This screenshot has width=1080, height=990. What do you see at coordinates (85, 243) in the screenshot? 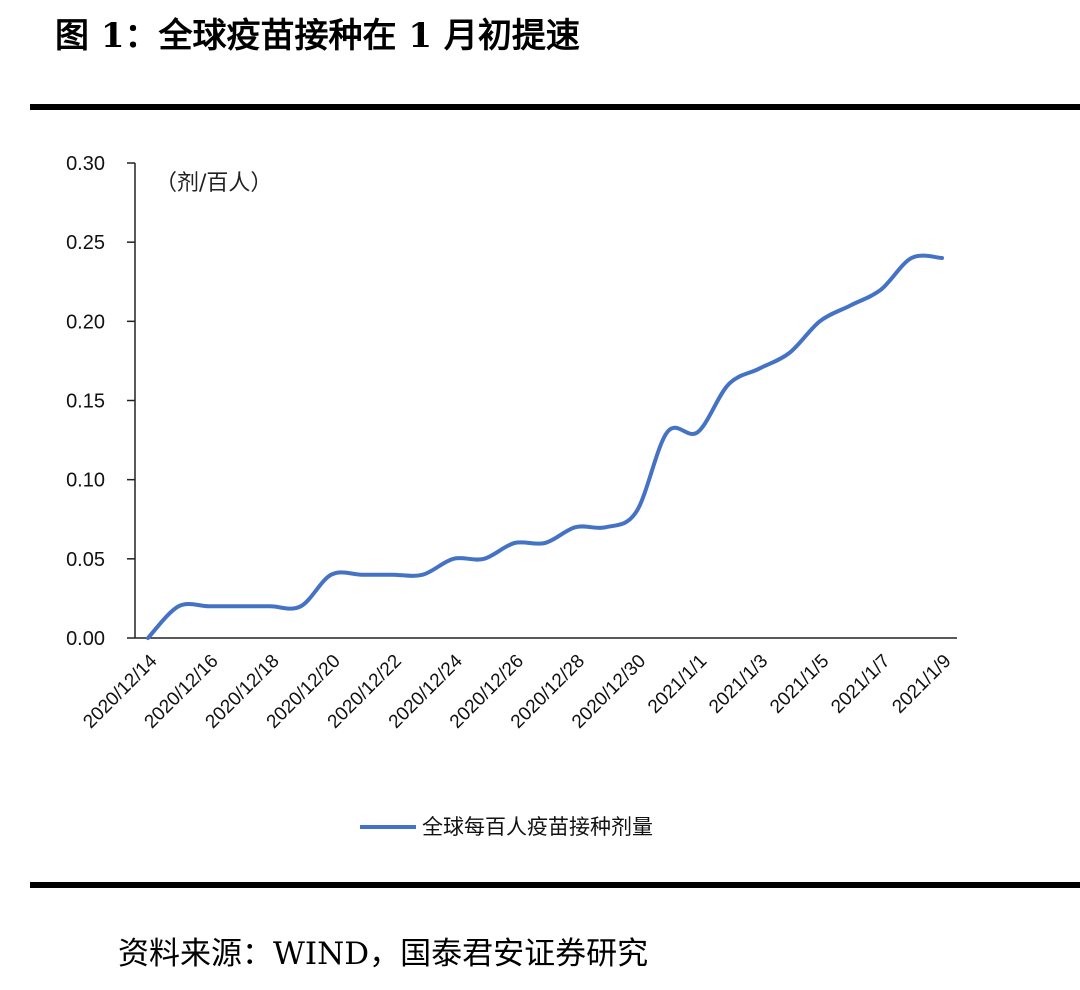
I see `y-tick-label: 0.25` at bounding box center [85, 243].